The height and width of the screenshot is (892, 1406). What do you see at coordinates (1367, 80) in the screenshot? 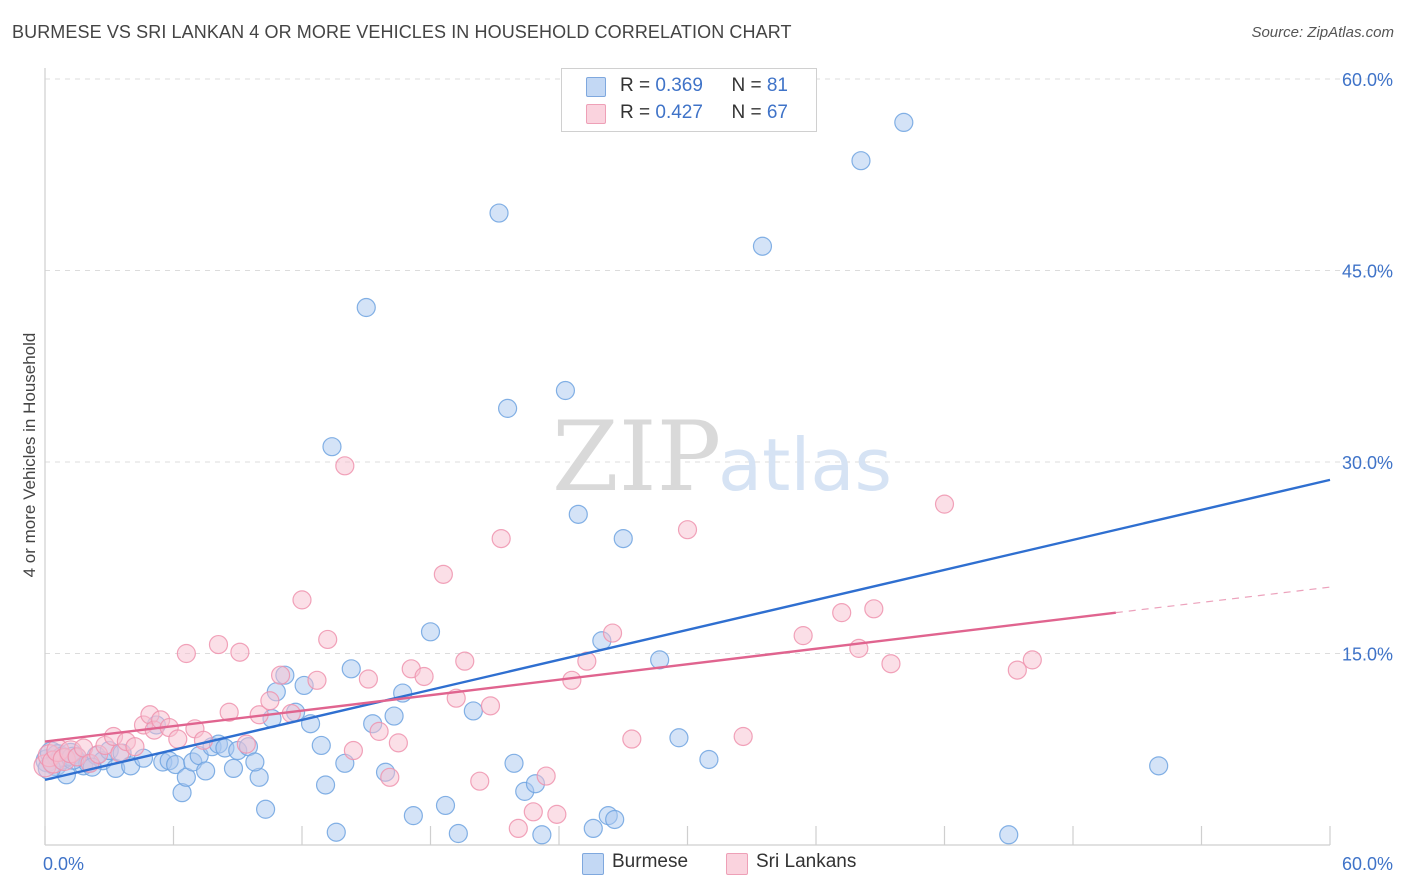
I see `y-tick-label: 60.0%` at bounding box center [1367, 80].